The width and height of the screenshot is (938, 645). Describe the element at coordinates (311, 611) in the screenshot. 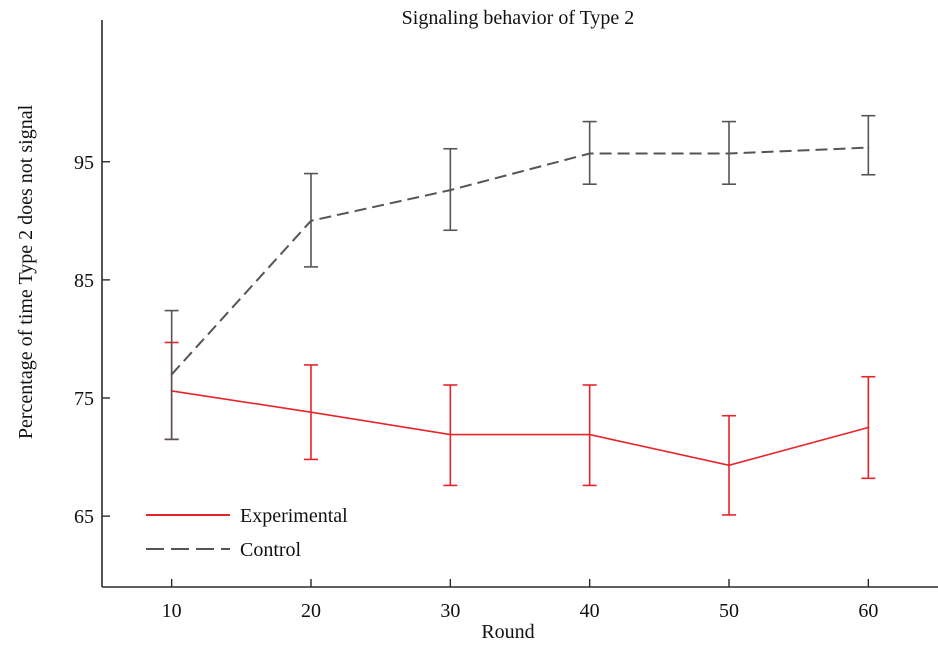

I see `x-tick-label: 20` at that location.